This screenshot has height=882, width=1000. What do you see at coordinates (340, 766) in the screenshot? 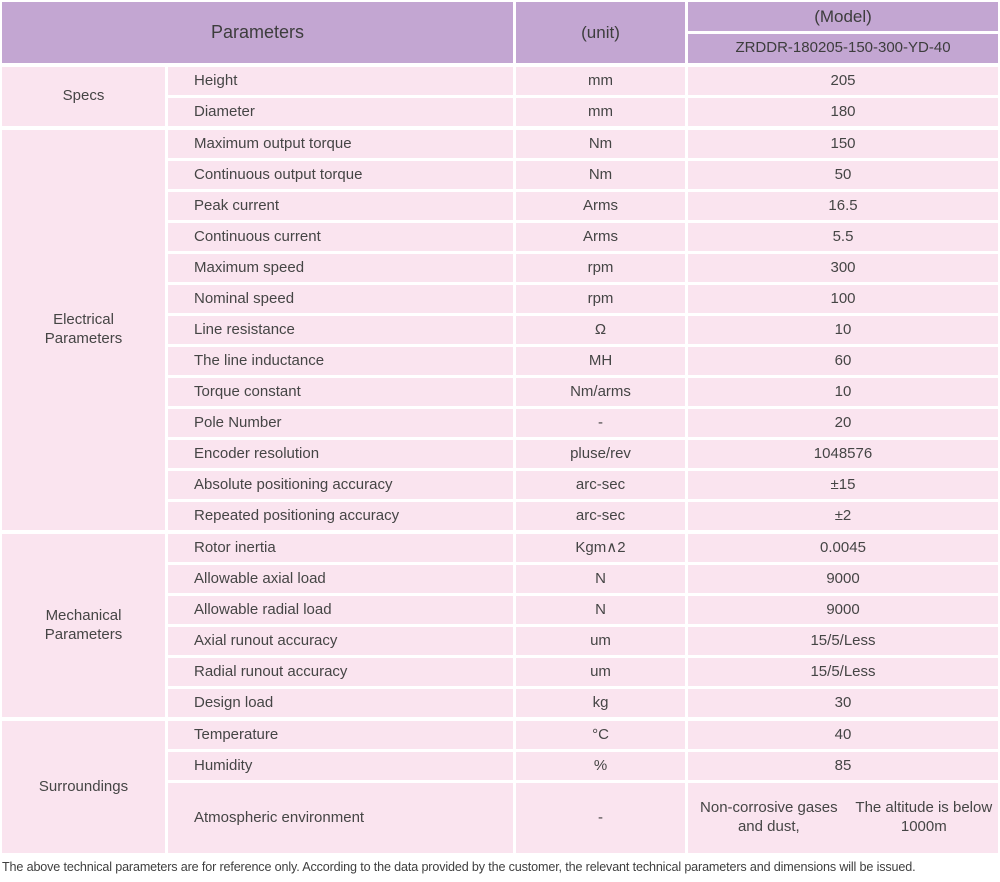
I see `param-label: Humidity` at bounding box center [340, 766].